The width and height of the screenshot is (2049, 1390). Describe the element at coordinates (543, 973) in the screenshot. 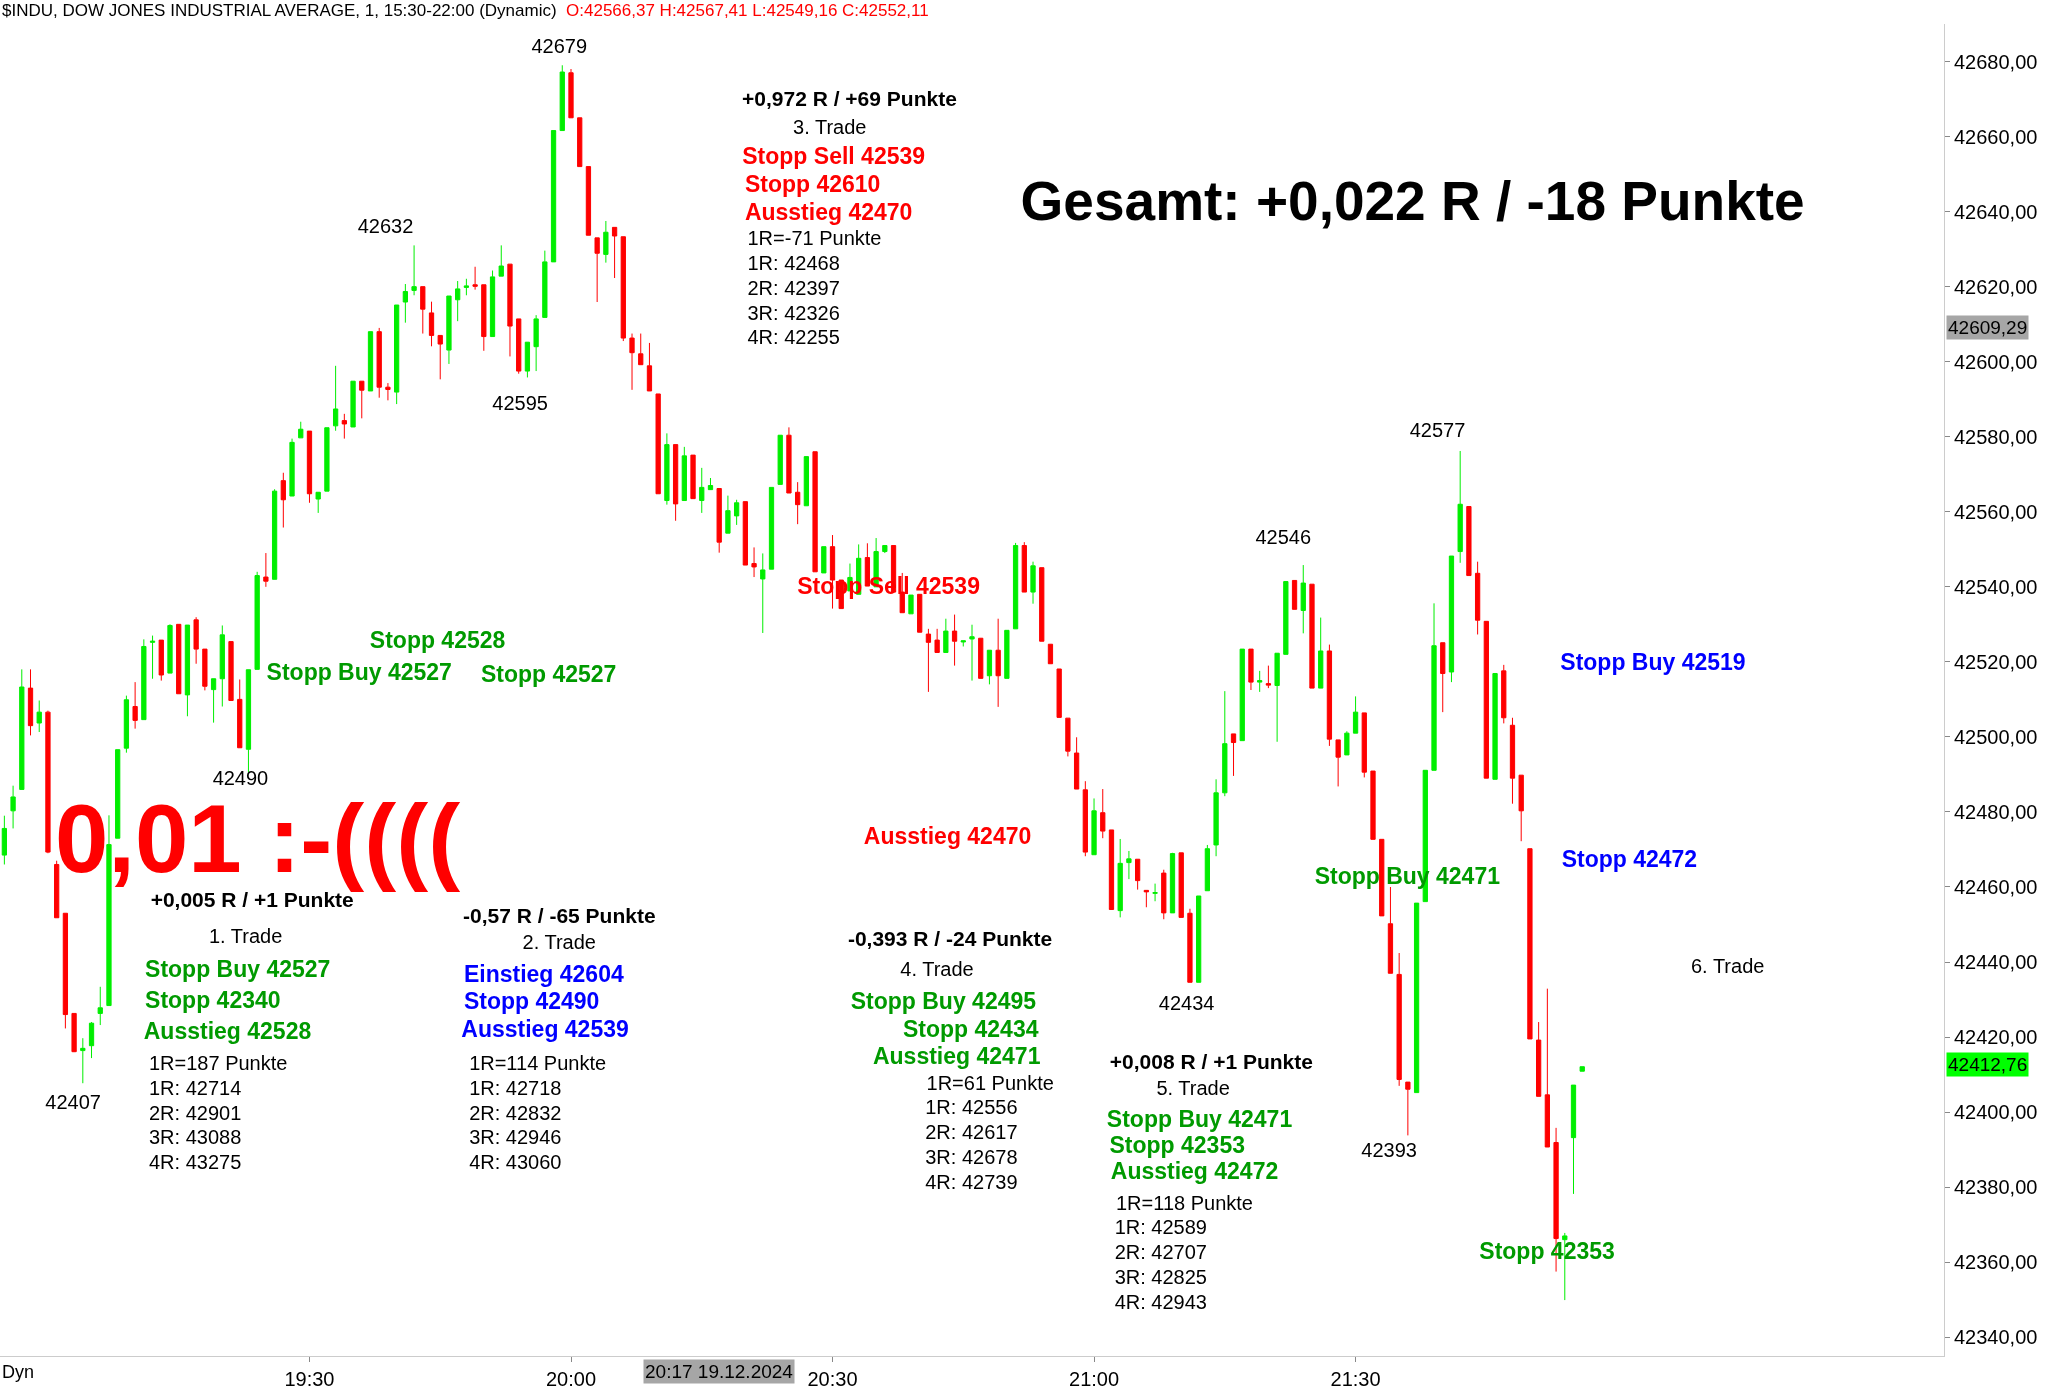

I see `annotation: Einstieg 42604` at that location.